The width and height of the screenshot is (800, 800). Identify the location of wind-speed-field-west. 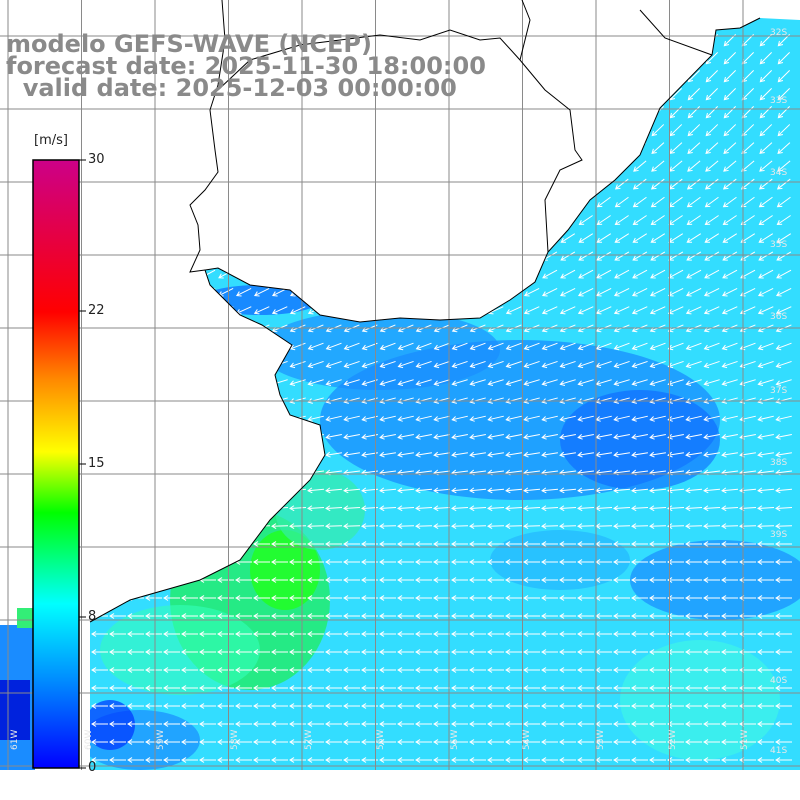
(17, 689).